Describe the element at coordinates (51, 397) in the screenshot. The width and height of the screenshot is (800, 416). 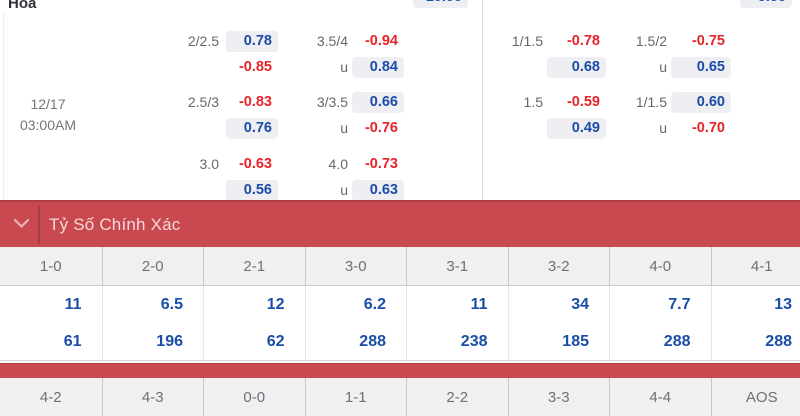
I see `score-label: 4-2` at that location.